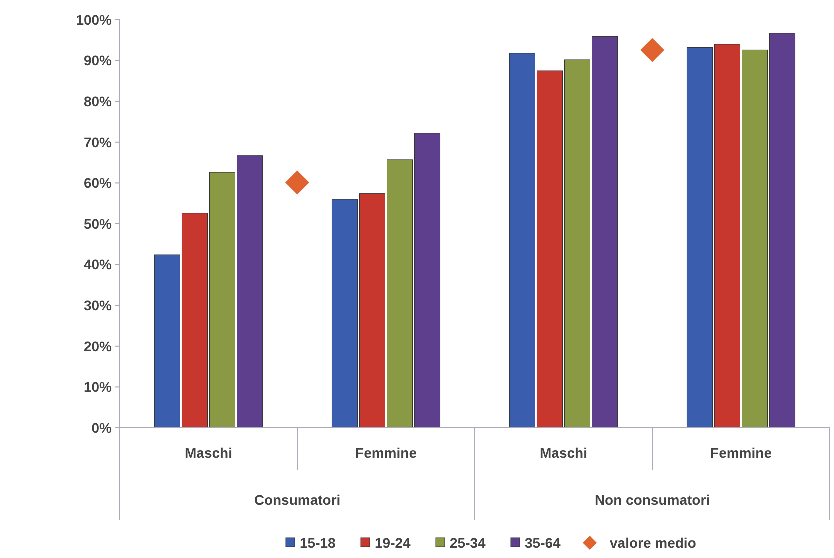 The height and width of the screenshot is (558, 834). What do you see at coordinates (468, 543) in the screenshot?
I see `legend-label: 25-34` at bounding box center [468, 543].